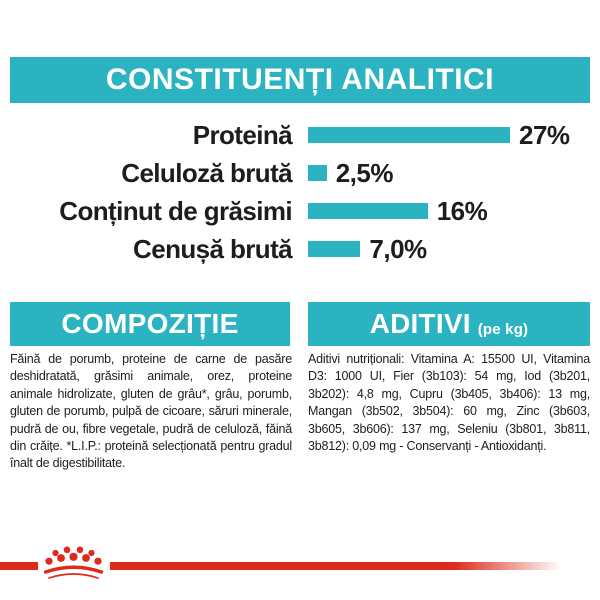 The width and height of the screenshot is (600, 600). What do you see at coordinates (336, 566) in the screenshot?
I see `footer-red-rule-right` at bounding box center [336, 566].